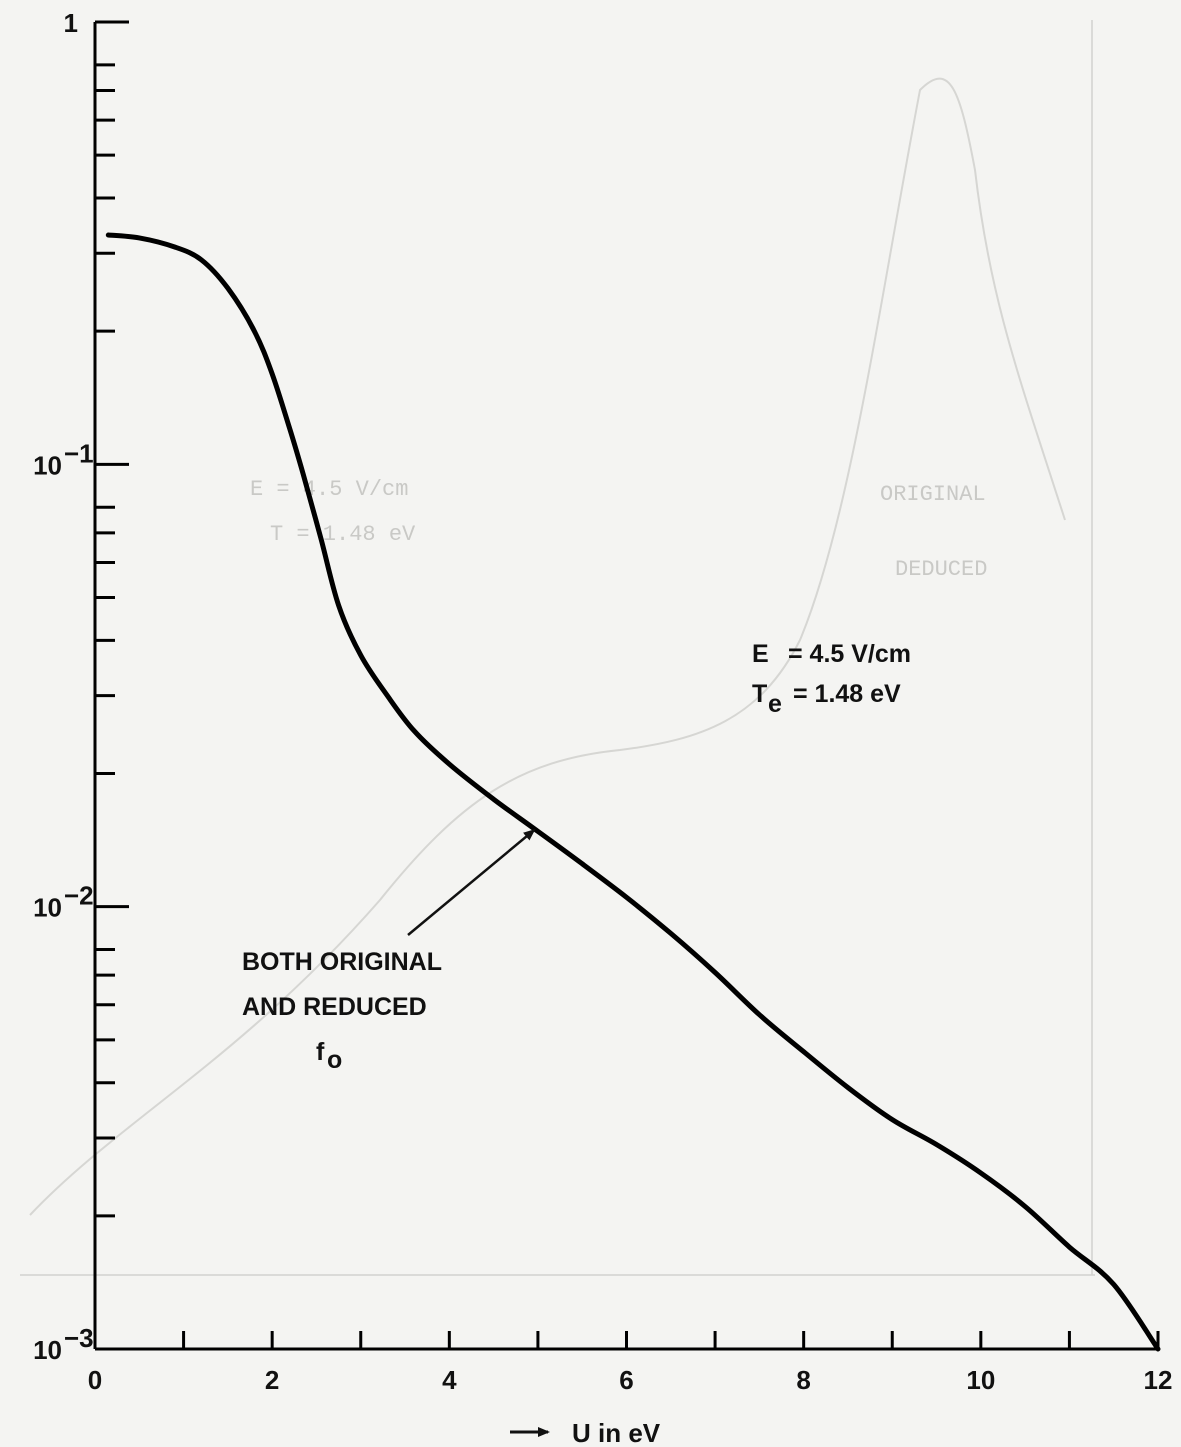  I want to click on x-tick-label: 6, so click(626, 1380).